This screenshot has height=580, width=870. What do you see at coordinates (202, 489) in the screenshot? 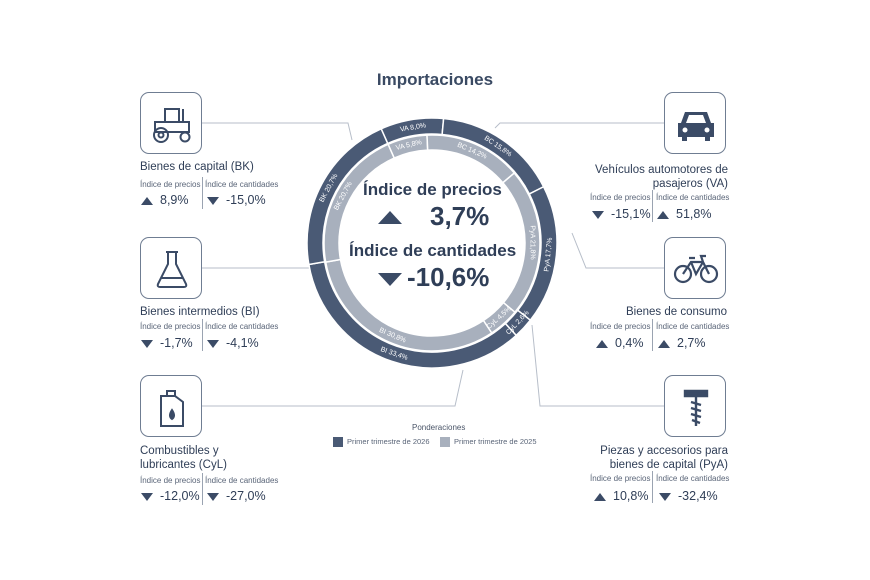
I see `cyl-separator` at bounding box center [202, 489].